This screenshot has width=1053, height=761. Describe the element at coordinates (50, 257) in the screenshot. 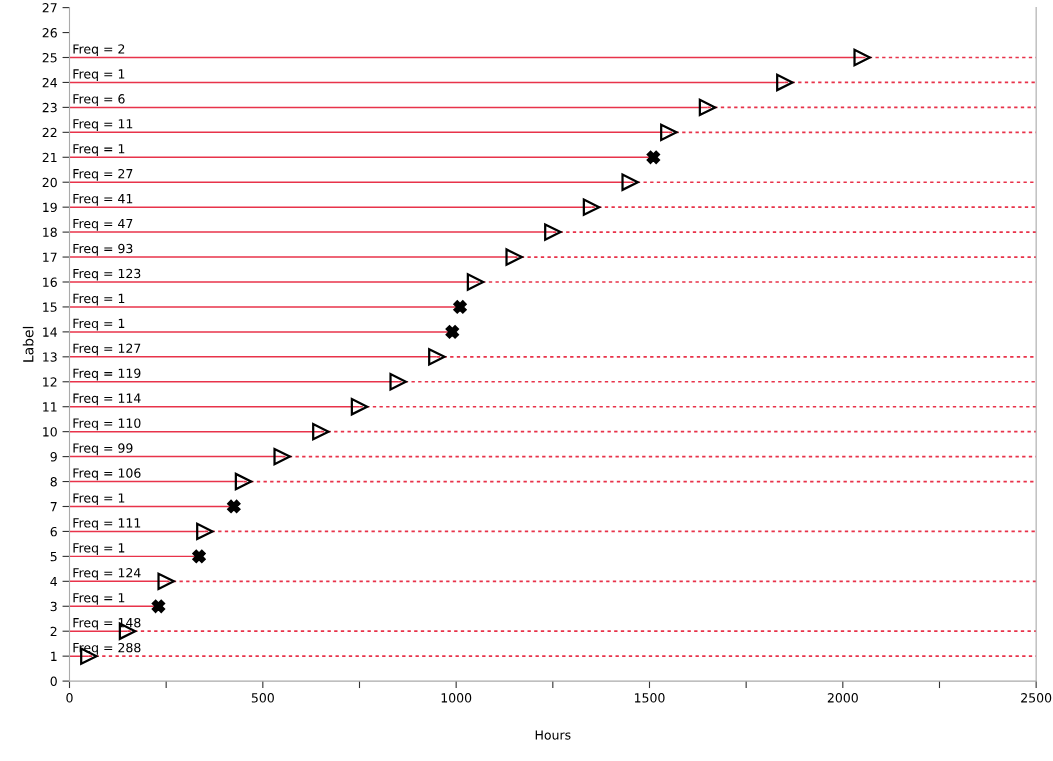

I see `y-tick-label: 17` at that location.